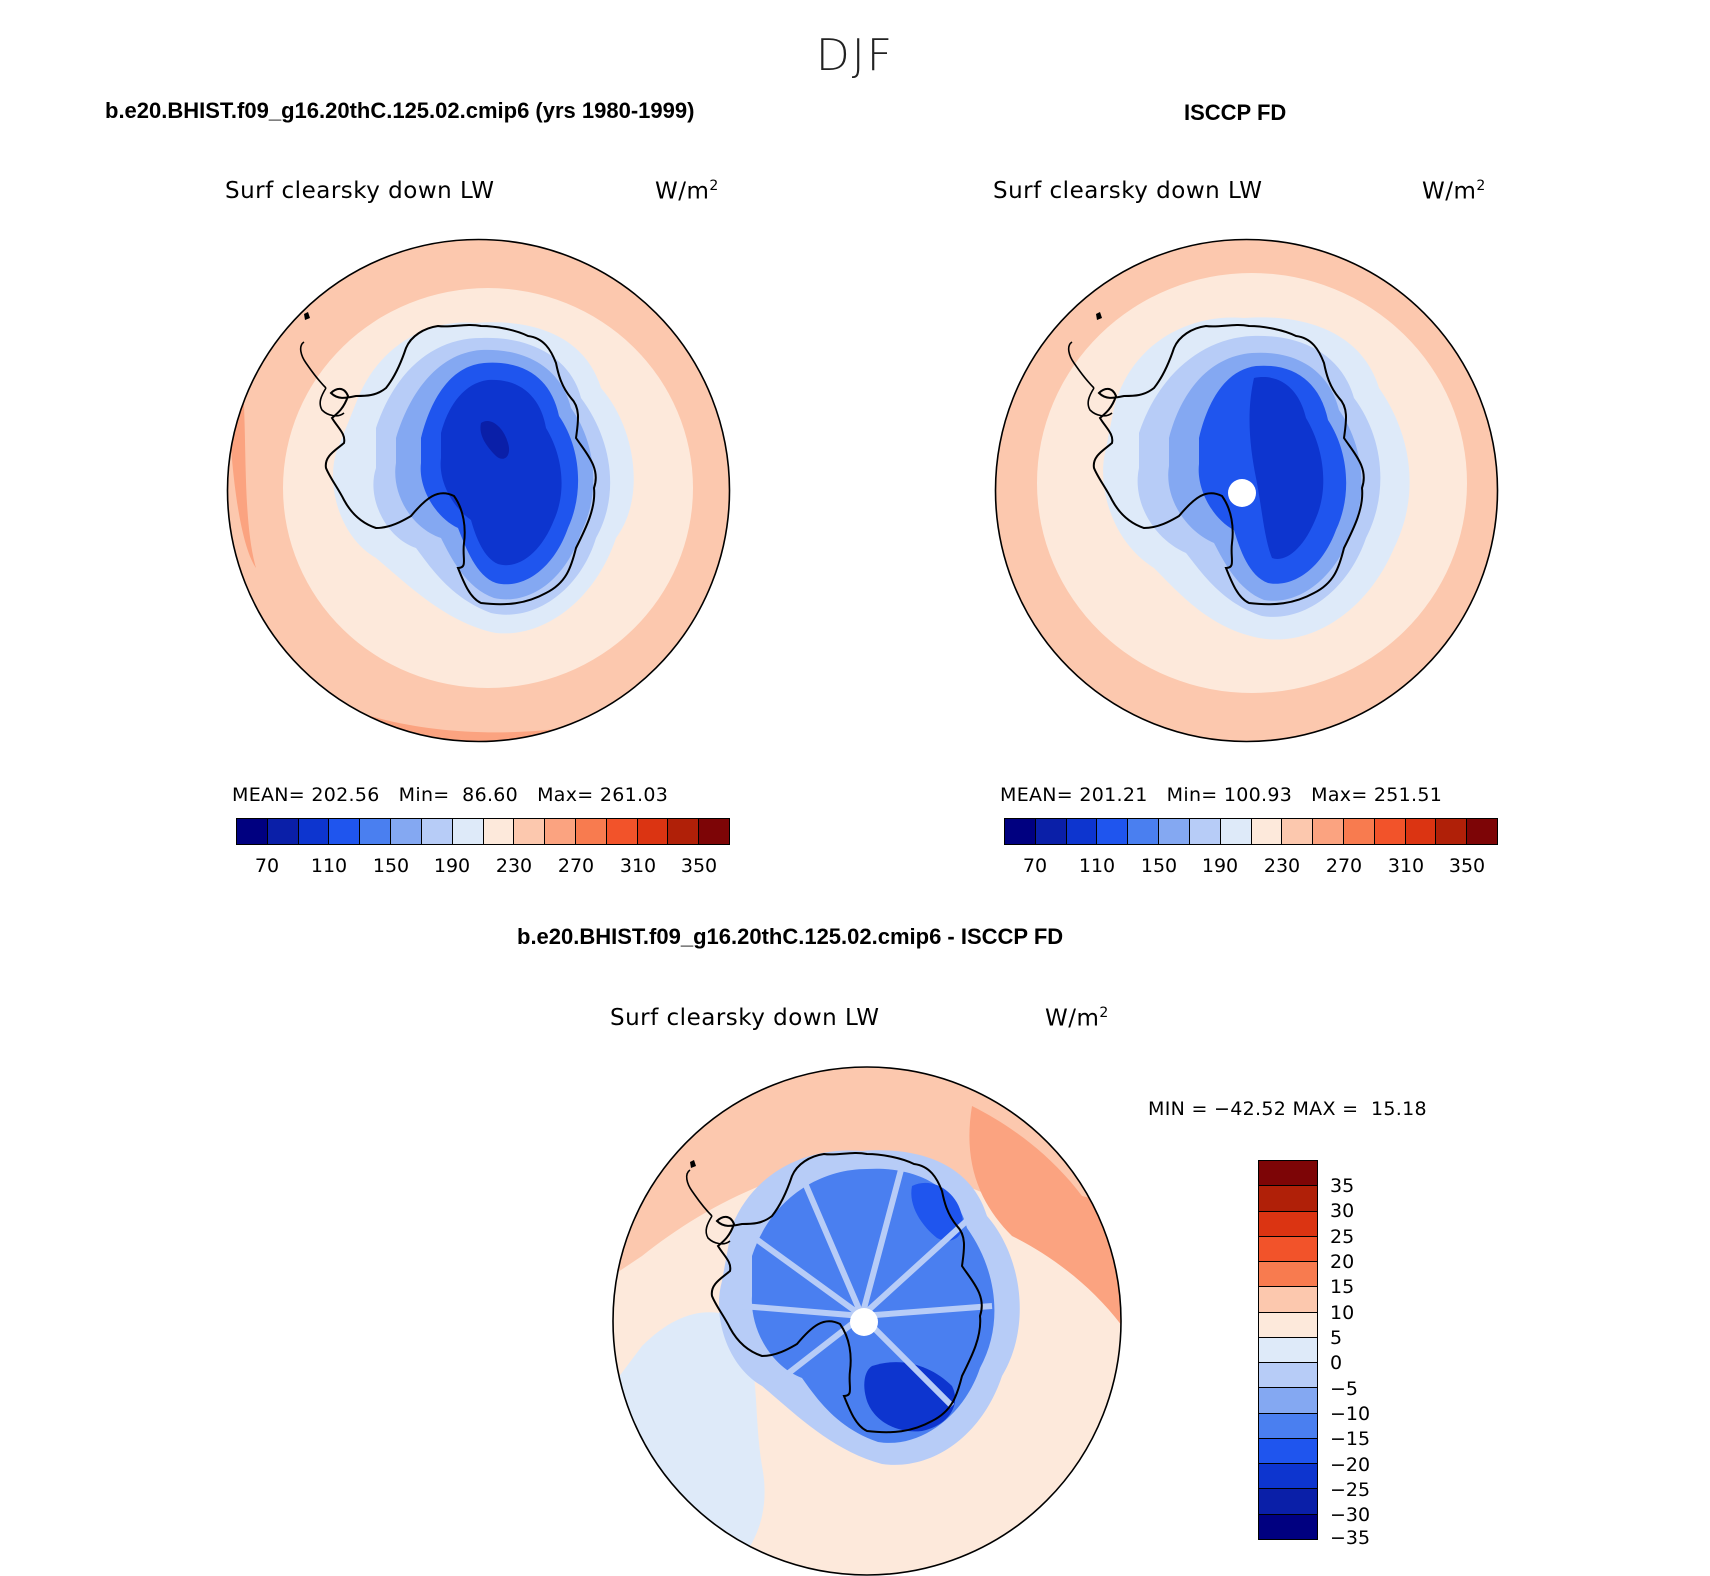  Describe the element at coordinates (1481, 186) in the screenshot. I see `panel-obs-units-sup: 2` at that location.